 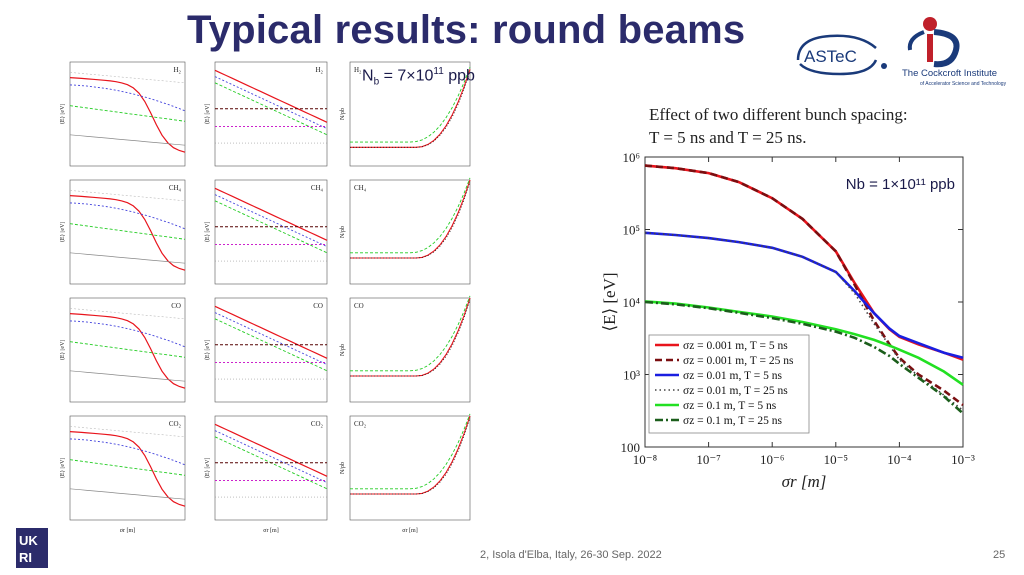 What do you see at coordinates (836, 459) in the screenshot?
I see `x-tick-label: 10⁻⁵` at bounding box center [836, 459].